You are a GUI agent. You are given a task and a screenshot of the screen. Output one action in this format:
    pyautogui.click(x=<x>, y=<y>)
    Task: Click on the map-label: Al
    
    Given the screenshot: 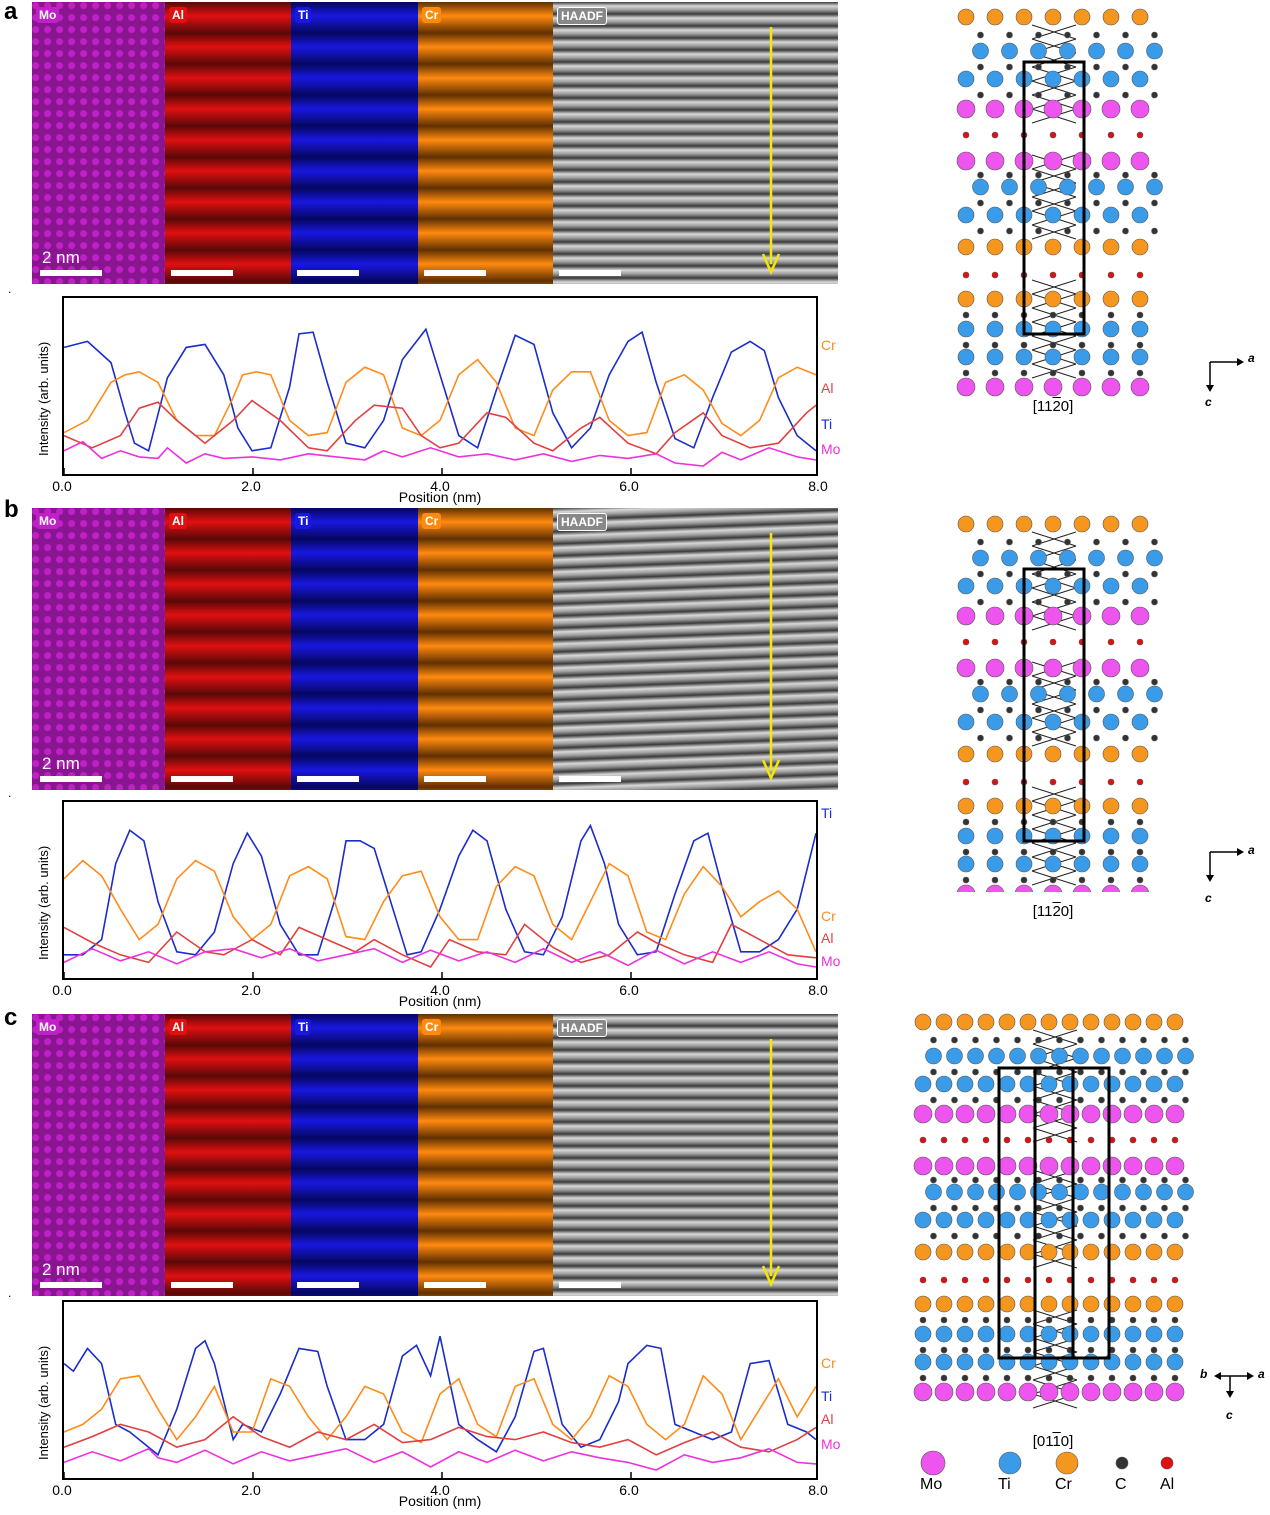 What is the action you would take?
    pyautogui.click(x=178, y=15)
    